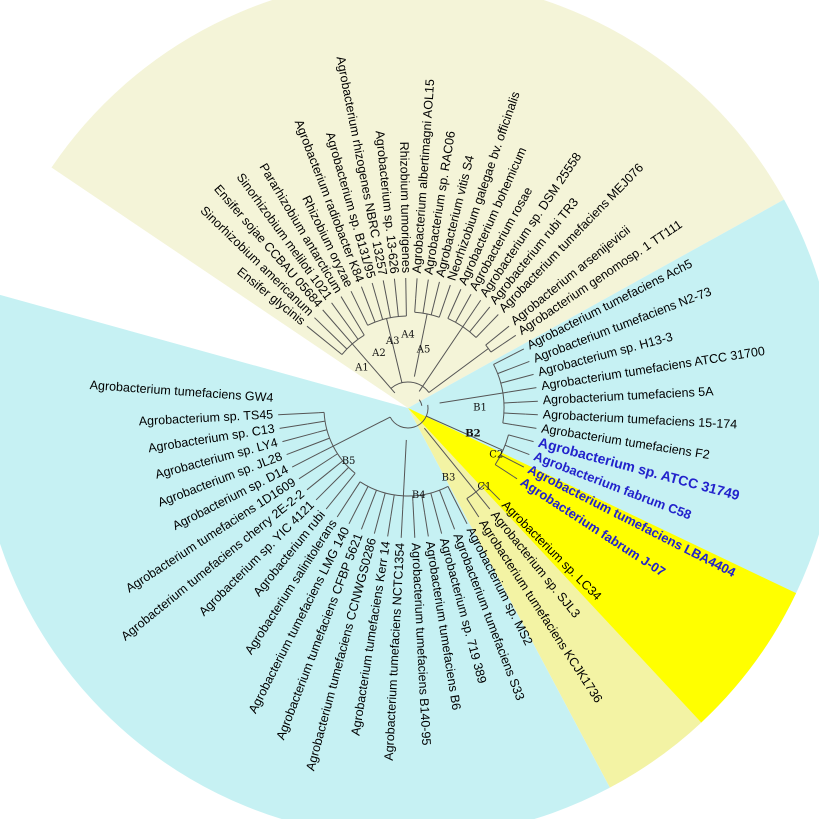 Image resolution: width=819 pixels, height=819 pixels. Describe the element at coordinates (496, 454) in the screenshot. I see `node-label: C2` at that location.